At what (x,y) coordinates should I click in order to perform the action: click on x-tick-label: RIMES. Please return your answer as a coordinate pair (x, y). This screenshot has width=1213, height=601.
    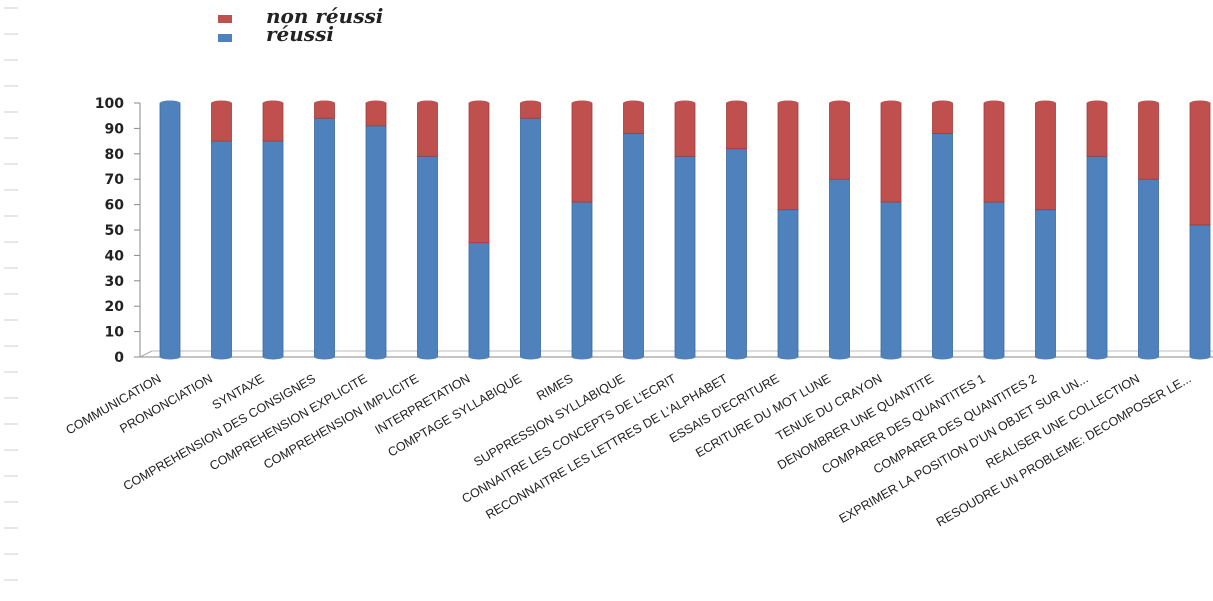
    Looking at the image, I should click on (554, 387).